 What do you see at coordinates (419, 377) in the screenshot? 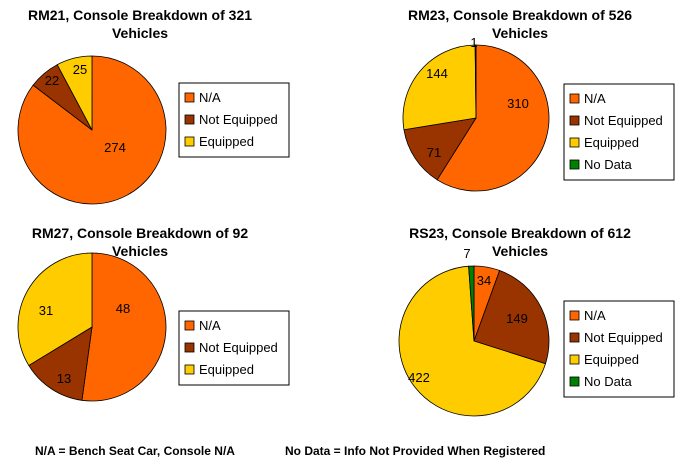
I see `slice-value-label: 422` at bounding box center [419, 377].